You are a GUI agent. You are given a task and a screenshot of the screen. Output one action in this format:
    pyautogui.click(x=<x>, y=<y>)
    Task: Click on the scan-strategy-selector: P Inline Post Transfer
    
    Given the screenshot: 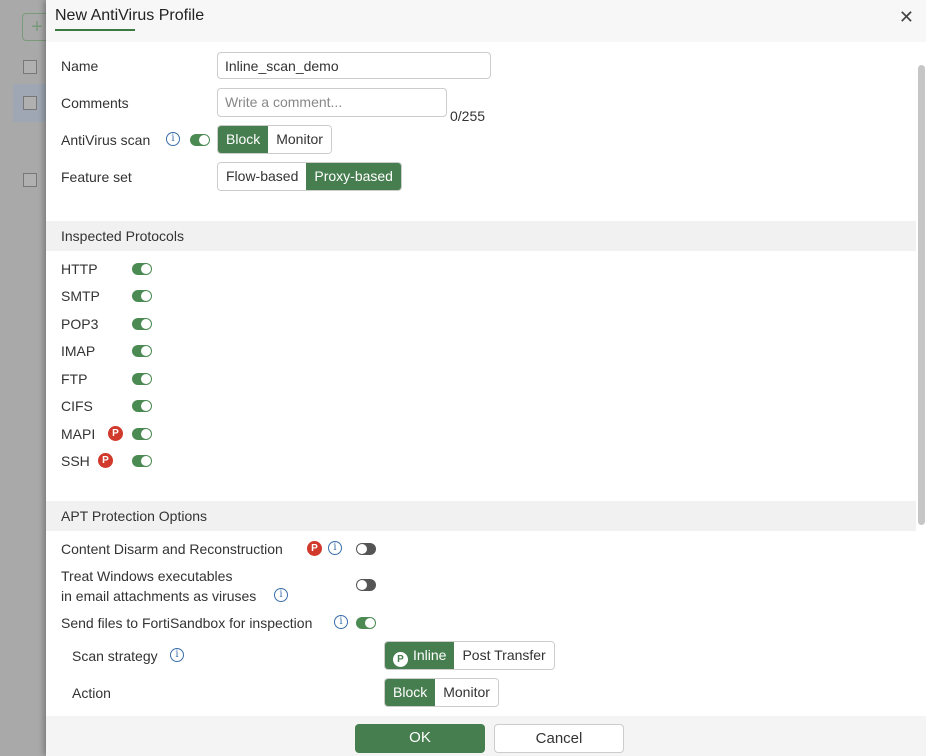 What is the action you would take?
    pyautogui.click(x=469, y=655)
    